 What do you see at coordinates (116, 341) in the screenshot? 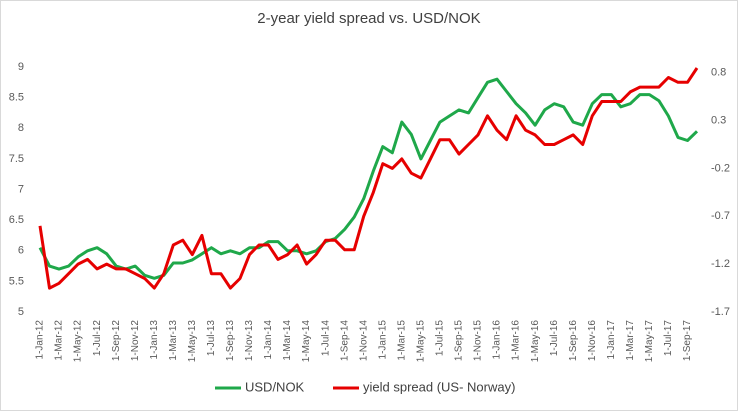
I see `x-tick-label: 1-Sep-12` at bounding box center [116, 341].